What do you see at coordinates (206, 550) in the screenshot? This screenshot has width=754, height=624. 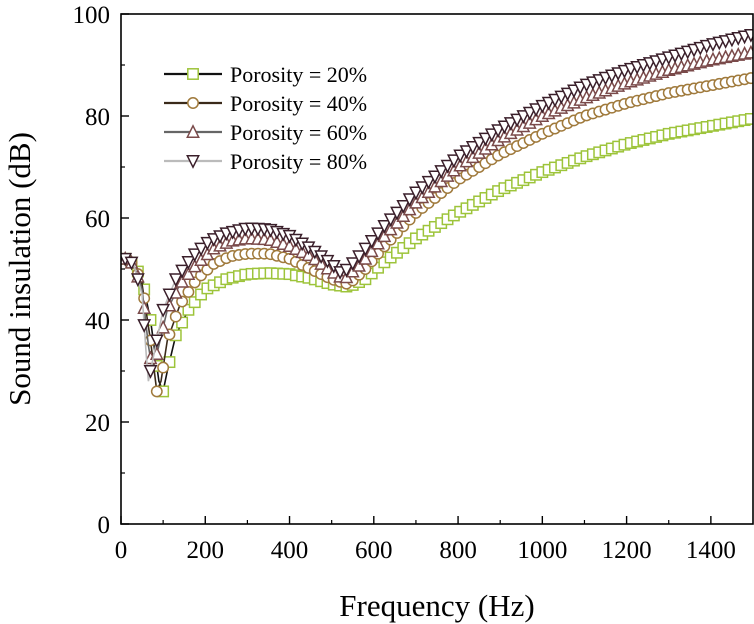 I see `x-tick-label: 200` at bounding box center [206, 550].